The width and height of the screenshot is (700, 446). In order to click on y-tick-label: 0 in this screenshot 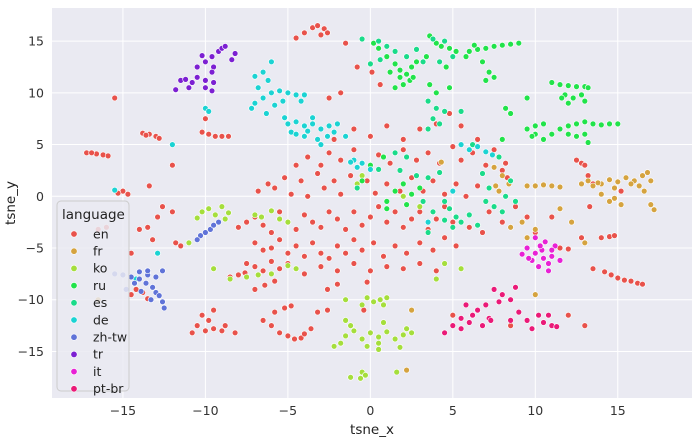, I will do `click(40, 196)`.